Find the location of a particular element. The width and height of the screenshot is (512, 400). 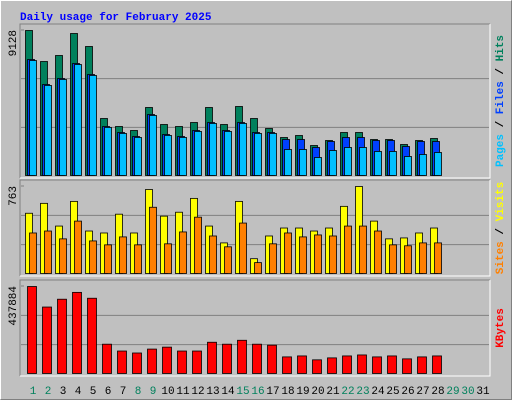

x-tick-label: 25 is located at coordinates (392, 392).